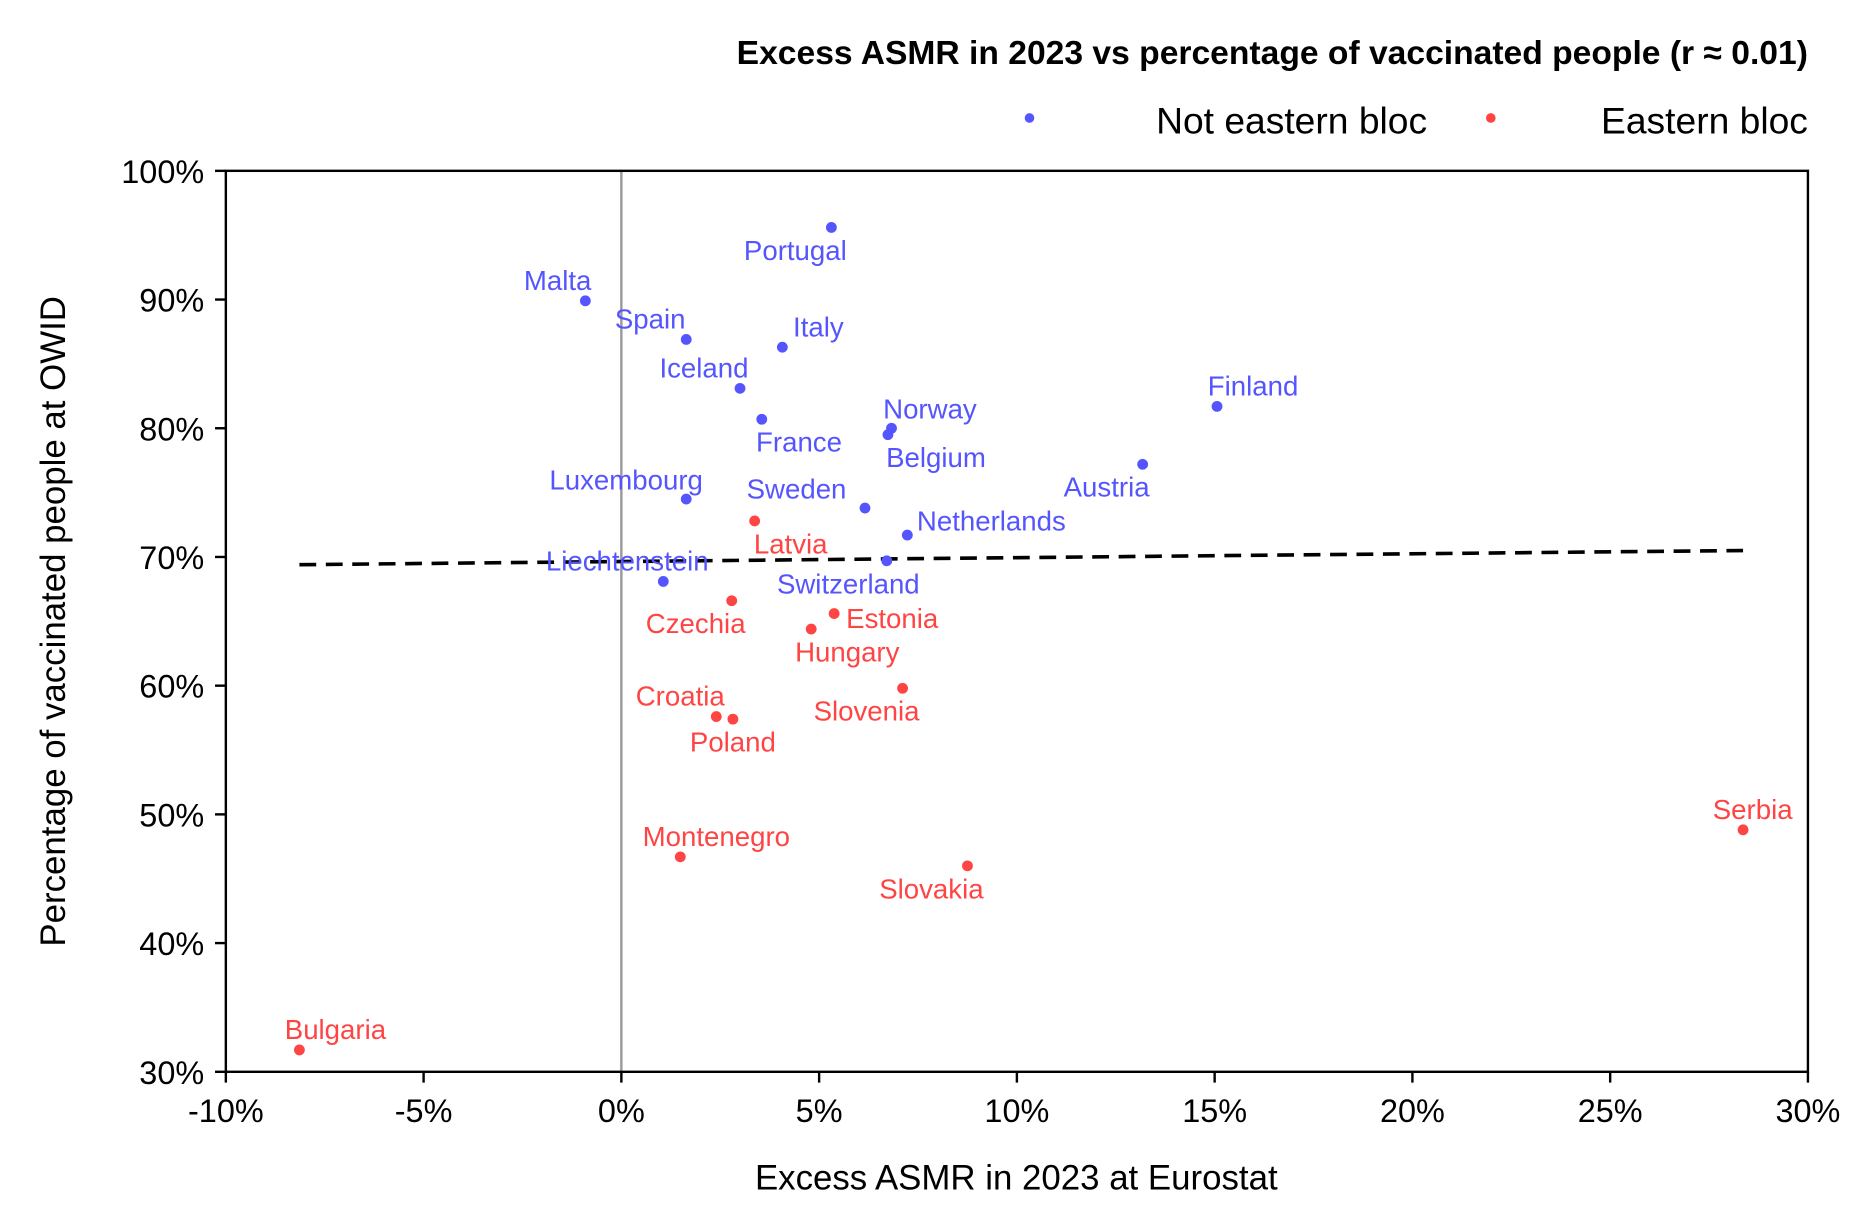 This screenshot has width=1874, height=1215. What do you see at coordinates (991, 520) in the screenshot?
I see `data-label-netherlands: Netherlands` at bounding box center [991, 520].